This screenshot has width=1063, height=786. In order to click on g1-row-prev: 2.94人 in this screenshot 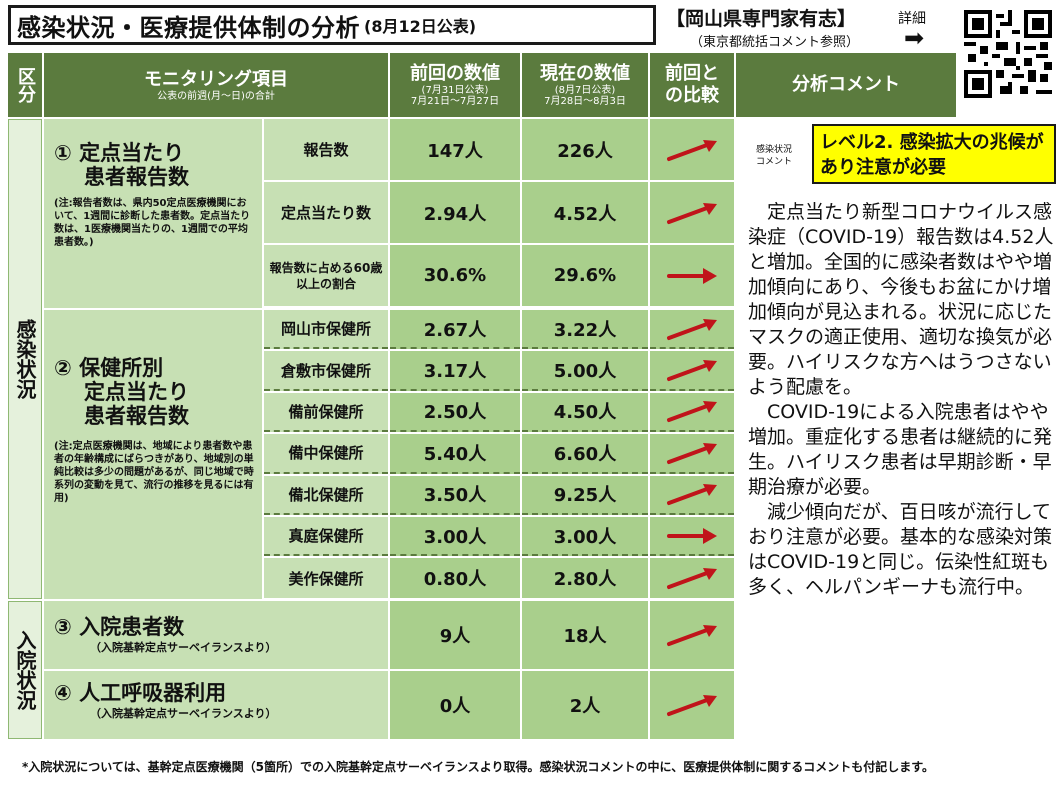, I will do `click(455, 212)`.